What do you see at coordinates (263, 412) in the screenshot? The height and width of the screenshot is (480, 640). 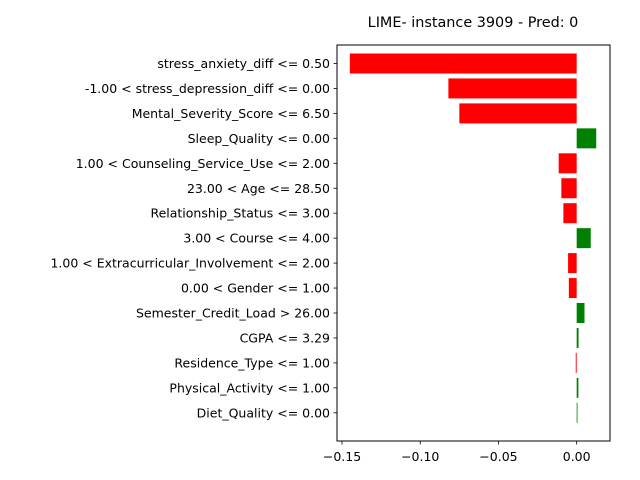 I see `y-tick-label: Diet_Quality <= 0.00` at bounding box center [263, 412].